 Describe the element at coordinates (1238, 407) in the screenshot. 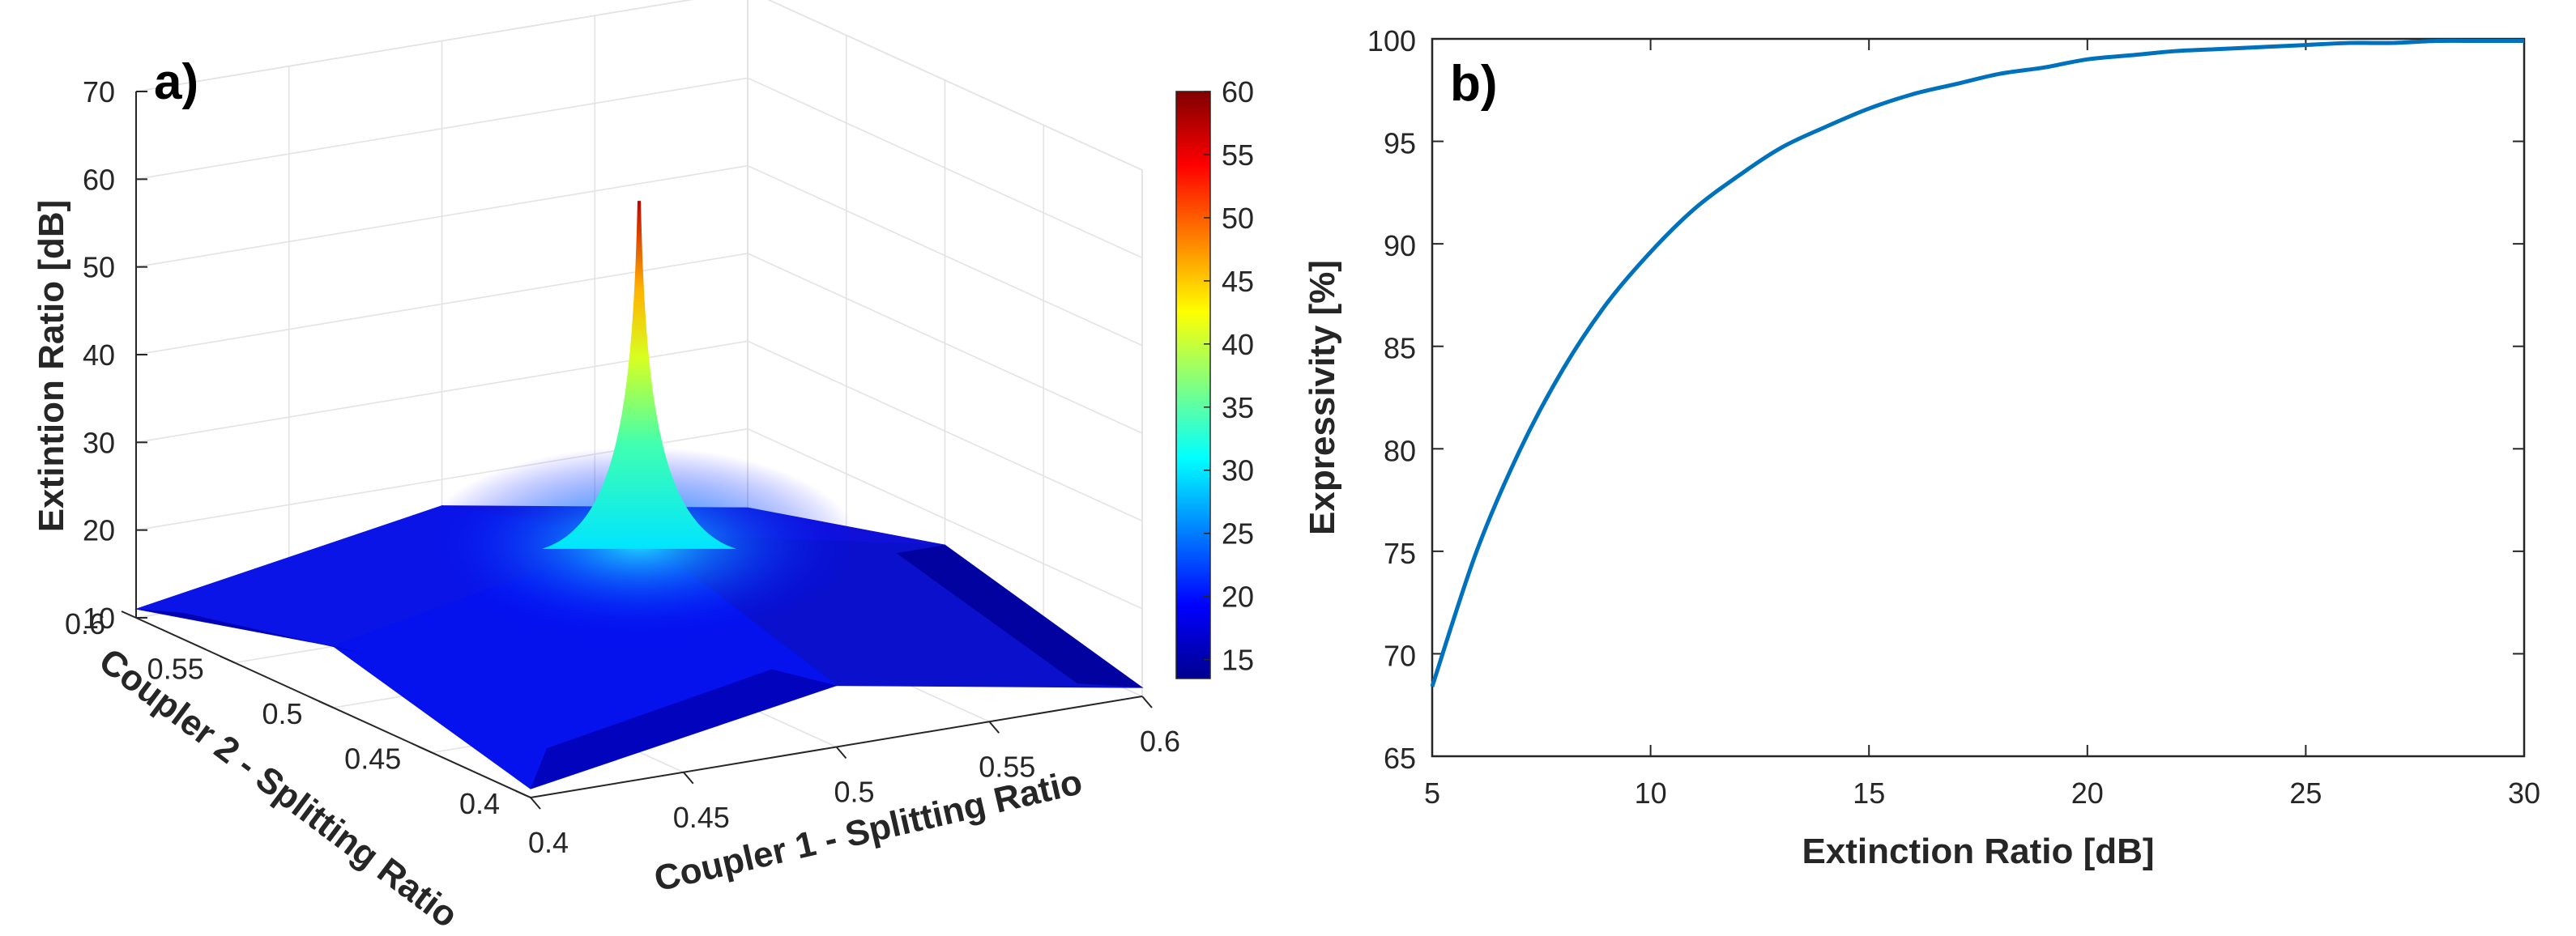

I see `colorbar-tick-label: 35` at that location.